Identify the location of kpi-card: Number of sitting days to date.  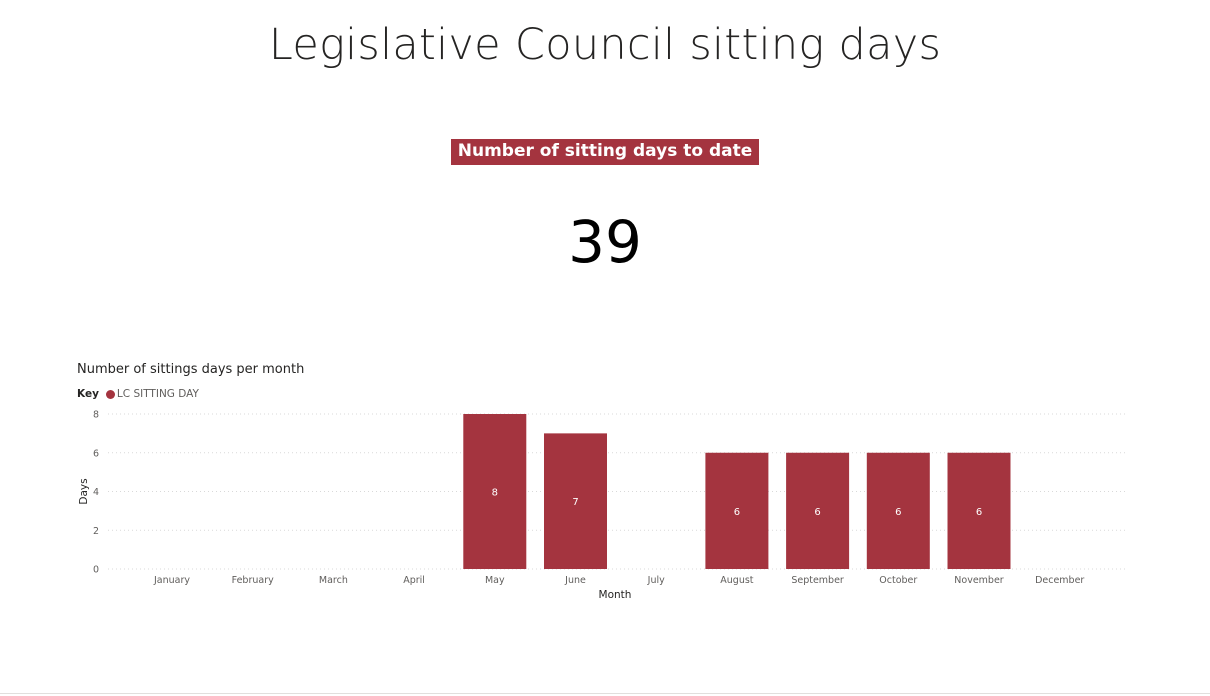
(605, 152).